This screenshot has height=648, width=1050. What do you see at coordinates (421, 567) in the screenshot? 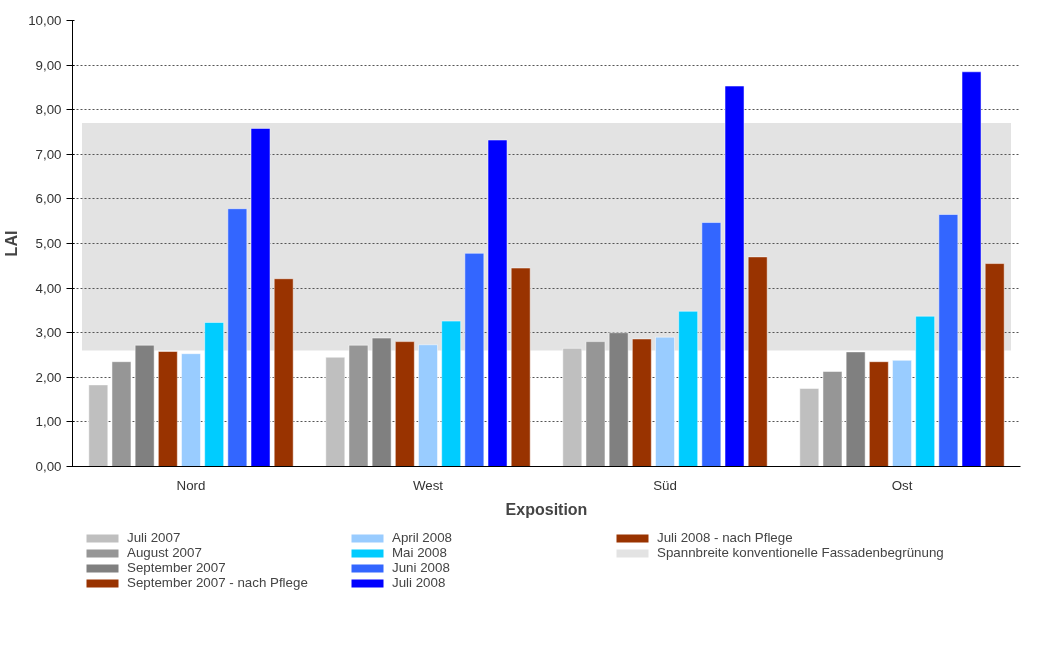
I see `legend-label: Juni 2008` at bounding box center [421, 567].